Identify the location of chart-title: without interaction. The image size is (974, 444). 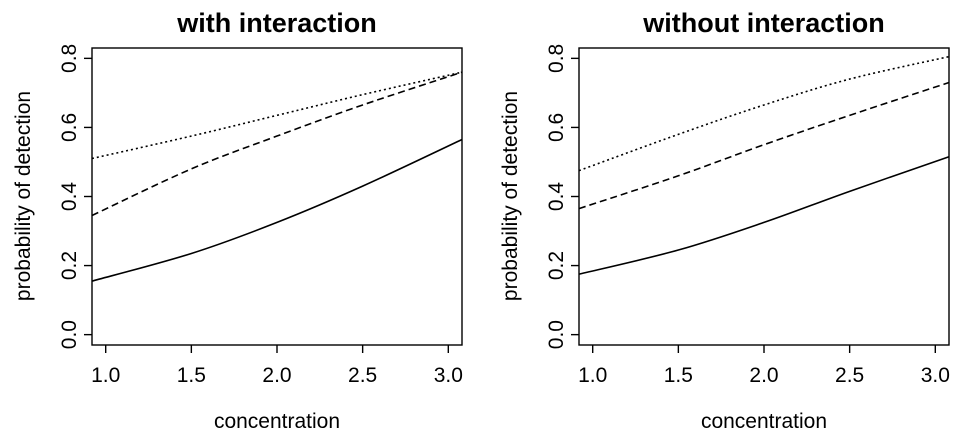
(763, 23).